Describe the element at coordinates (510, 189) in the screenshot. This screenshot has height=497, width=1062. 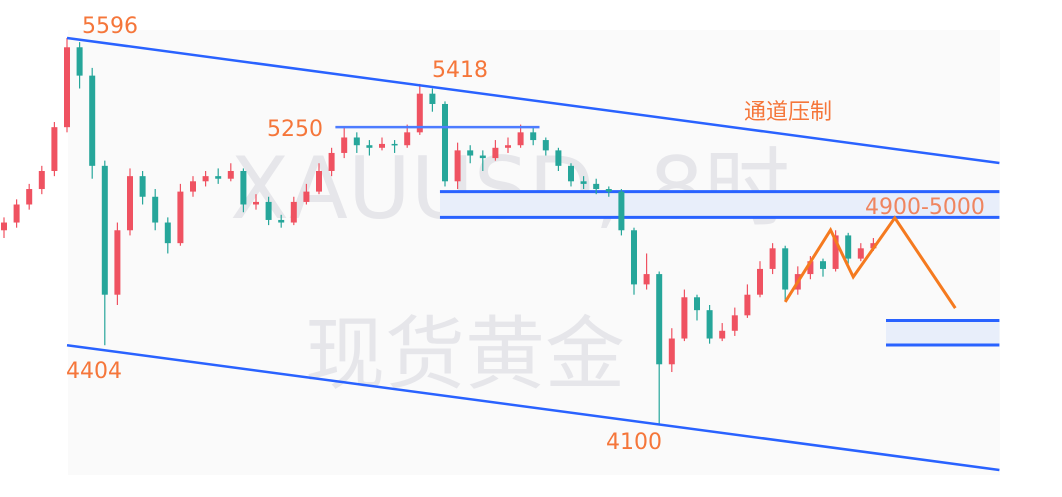
I see `watermark-symbol: XAUUSD, 8时` at that location.